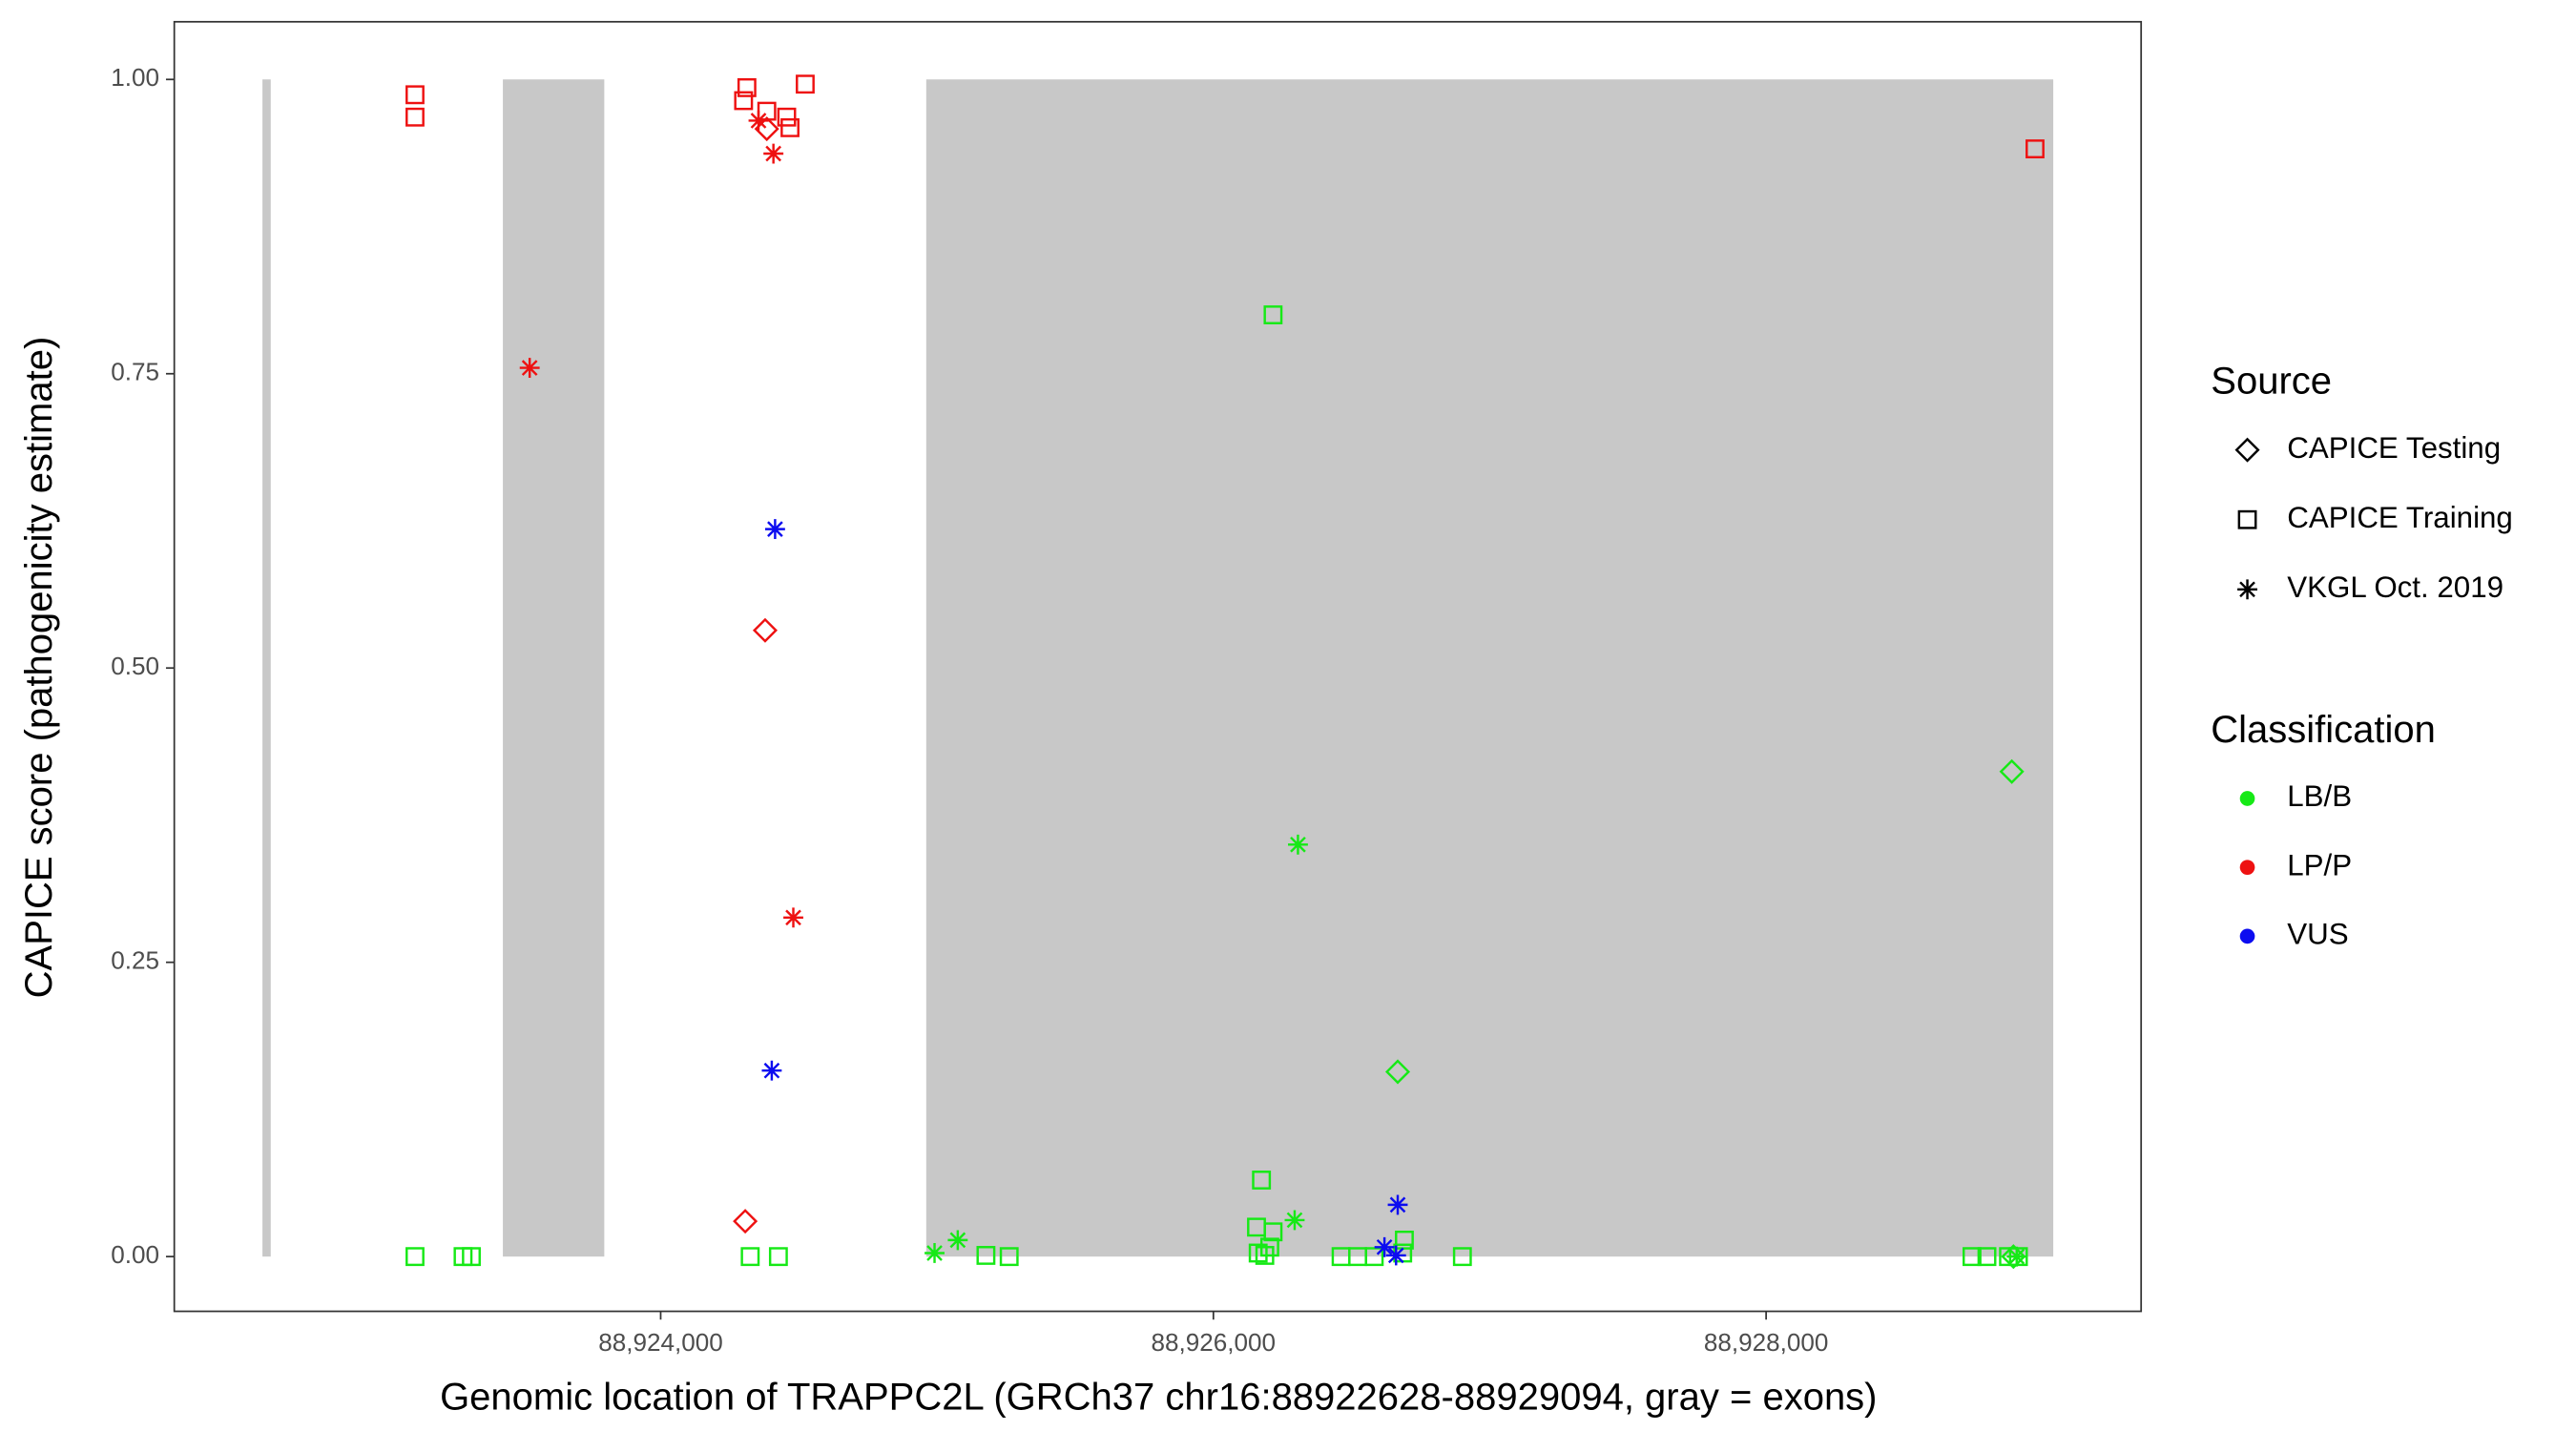  I want to click on y-axis-title: CAPICE score (pathogenicity estimate), so click(39, 668).